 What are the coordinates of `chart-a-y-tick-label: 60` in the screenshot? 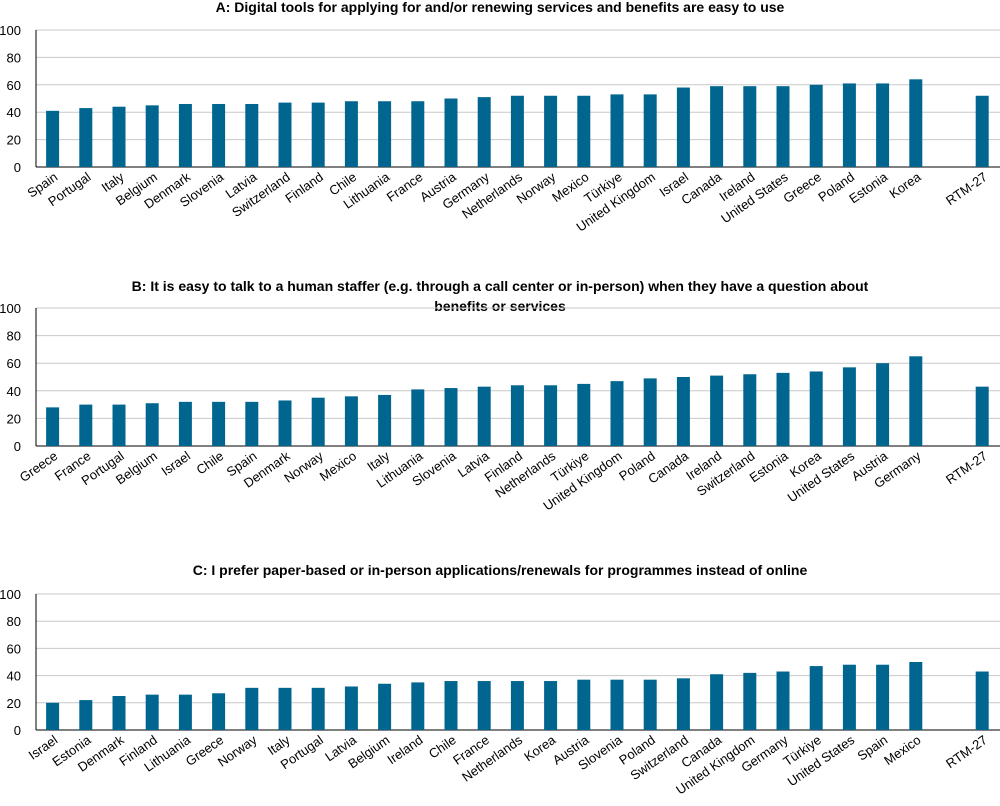 It's located at (14, 85).